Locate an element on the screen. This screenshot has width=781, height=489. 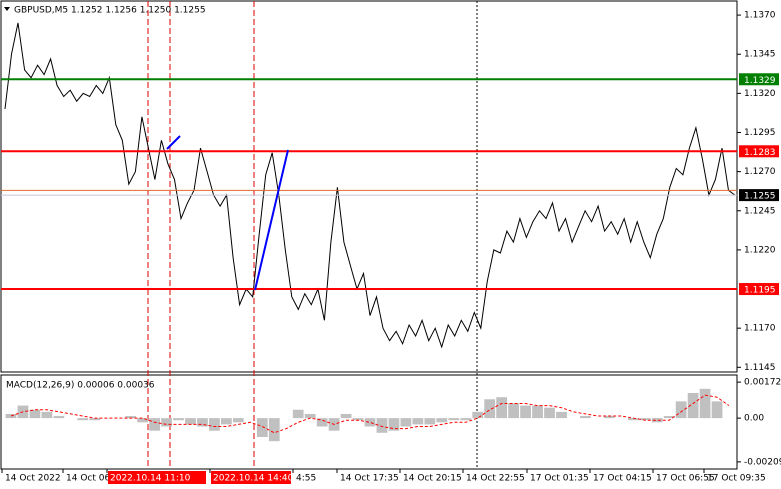
price-title: GBPUSD,M5 1.1252 1.1256 1.1250 1.1255 is located at coordinates (110, 11).